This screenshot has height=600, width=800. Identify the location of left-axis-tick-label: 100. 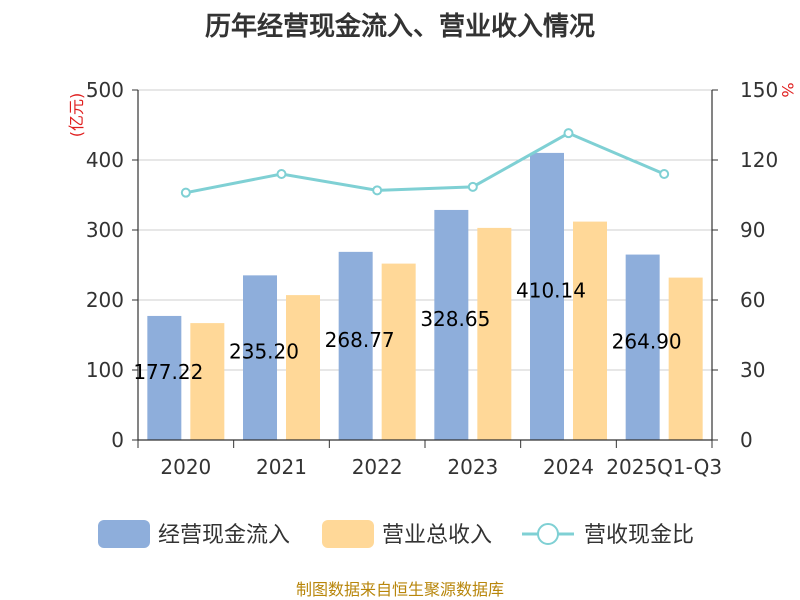
(105, 370).